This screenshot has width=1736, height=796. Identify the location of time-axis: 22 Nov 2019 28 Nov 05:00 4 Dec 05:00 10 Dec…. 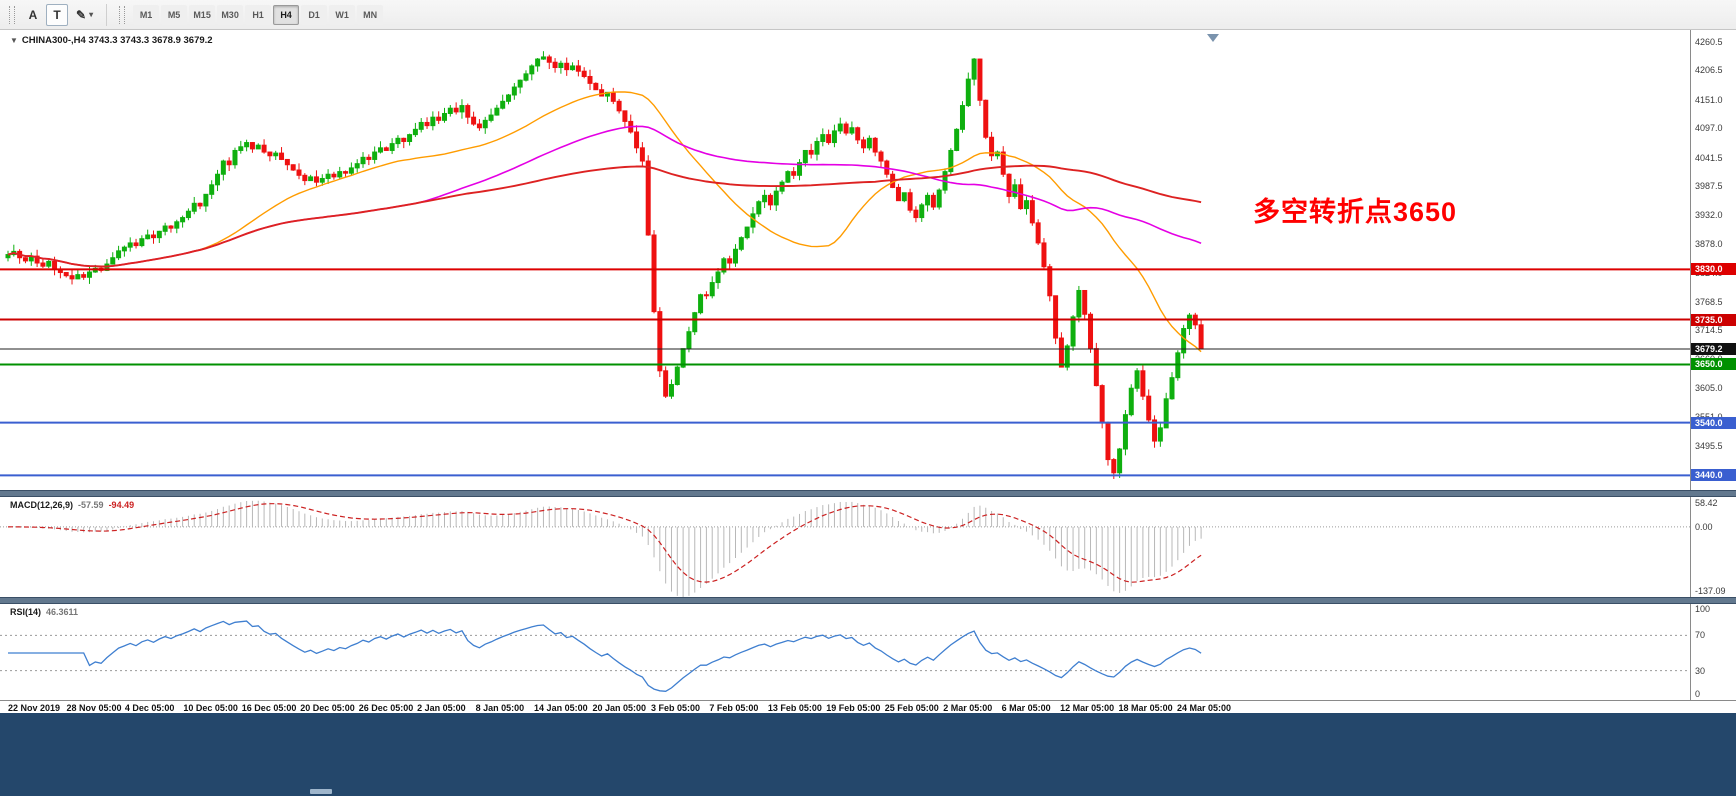
(868, 706).